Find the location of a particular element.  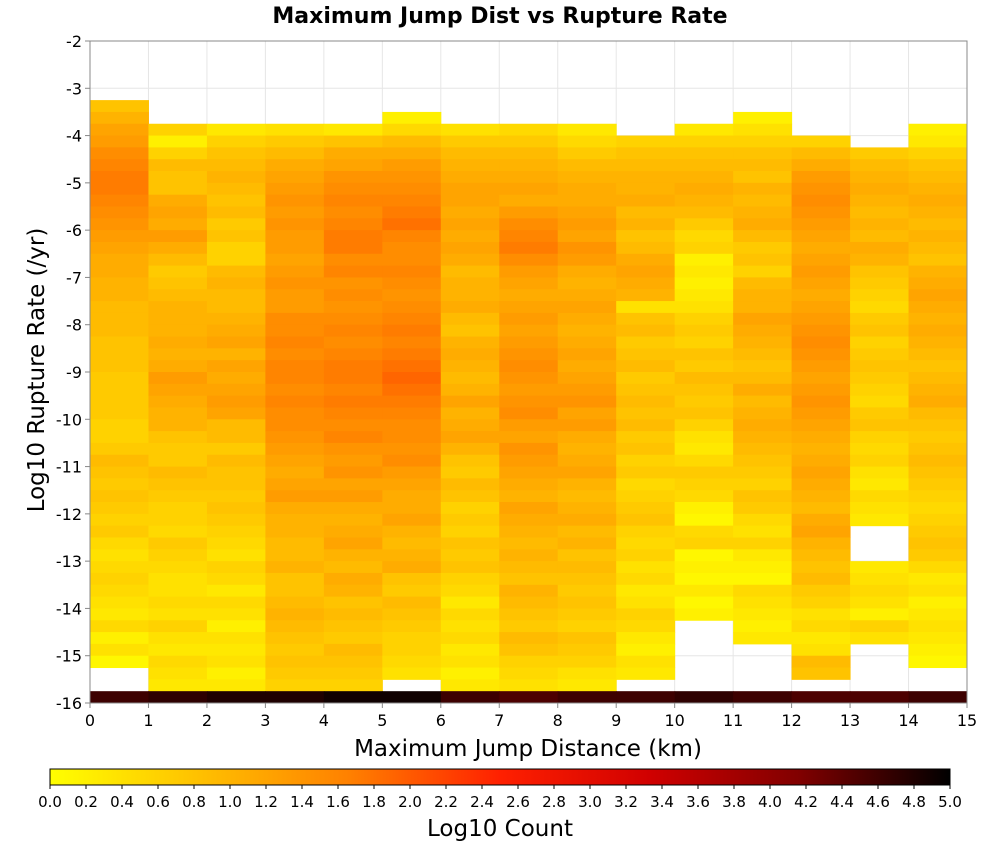

x-tick-label: 15 is located at coordinates (967, 720).